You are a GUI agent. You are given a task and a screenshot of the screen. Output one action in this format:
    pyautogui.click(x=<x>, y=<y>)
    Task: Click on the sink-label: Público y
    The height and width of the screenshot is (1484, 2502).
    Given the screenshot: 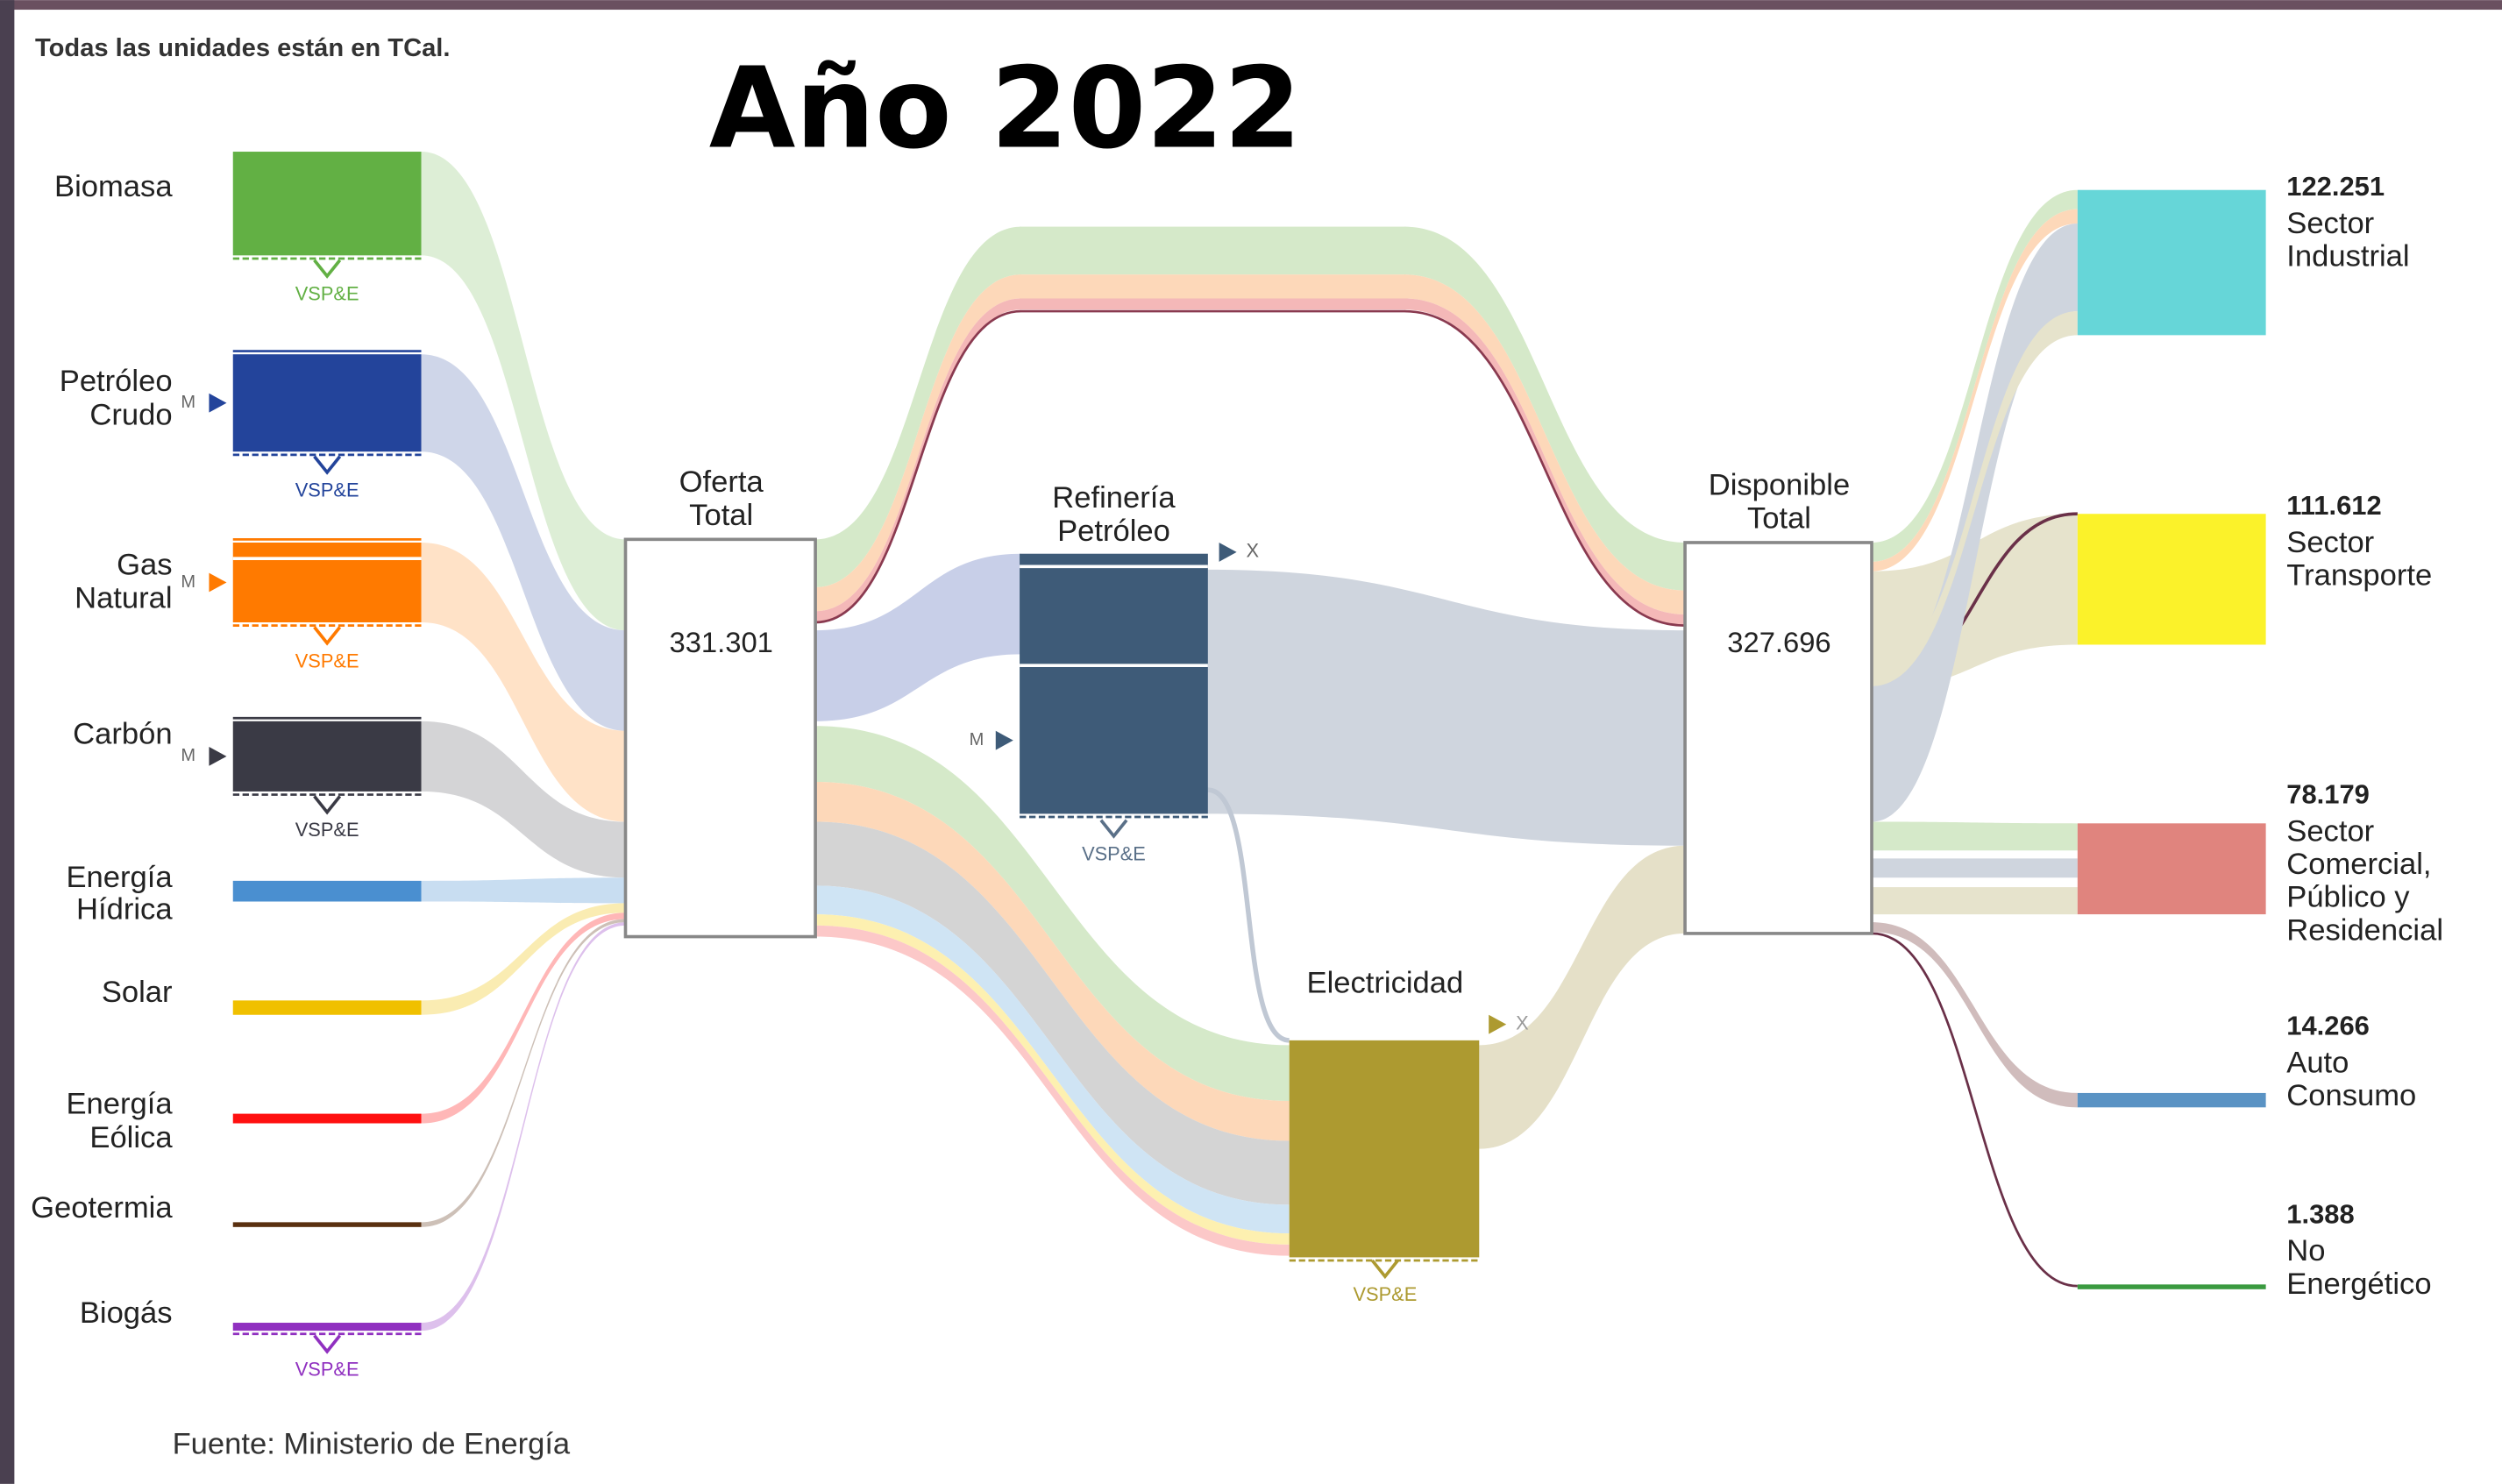 What is the action you would take?
    pyautogui.click(x=2348, y=897)
    